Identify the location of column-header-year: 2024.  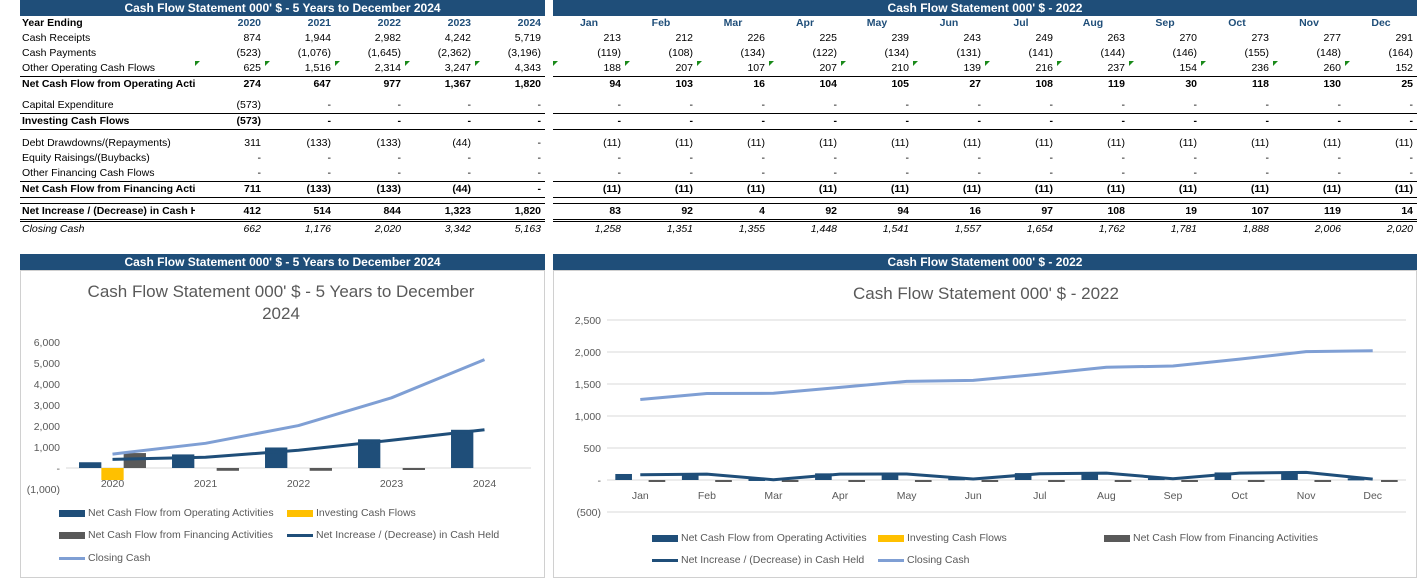
(529, 23).